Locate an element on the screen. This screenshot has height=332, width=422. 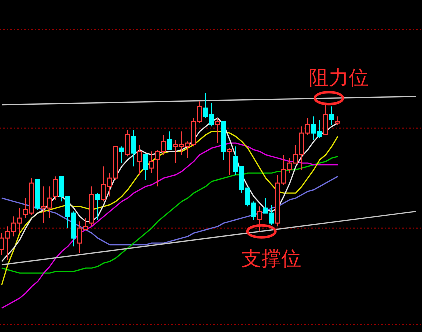
annotation: 支撑位 is located at coordinates (272, 258).